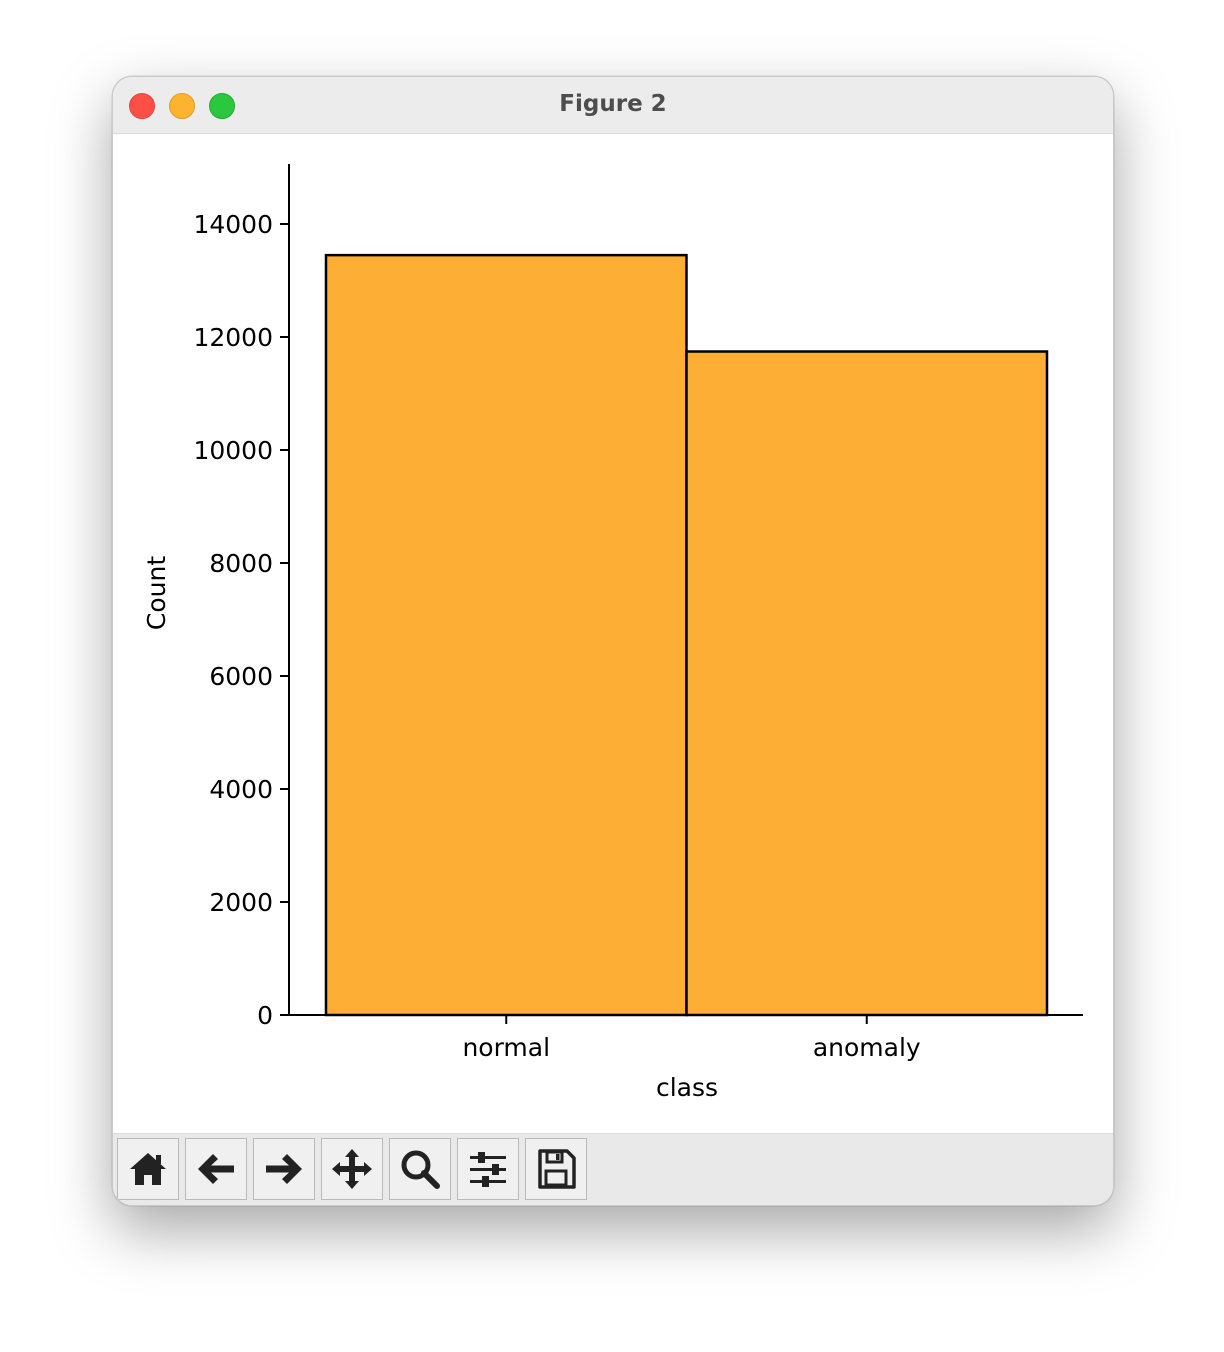 The height and width of the screenshot is (1352, 1224). Describe the element at coordinates (233, 450) in the screenshot. I see `y-tick-label: 10000` at that location.